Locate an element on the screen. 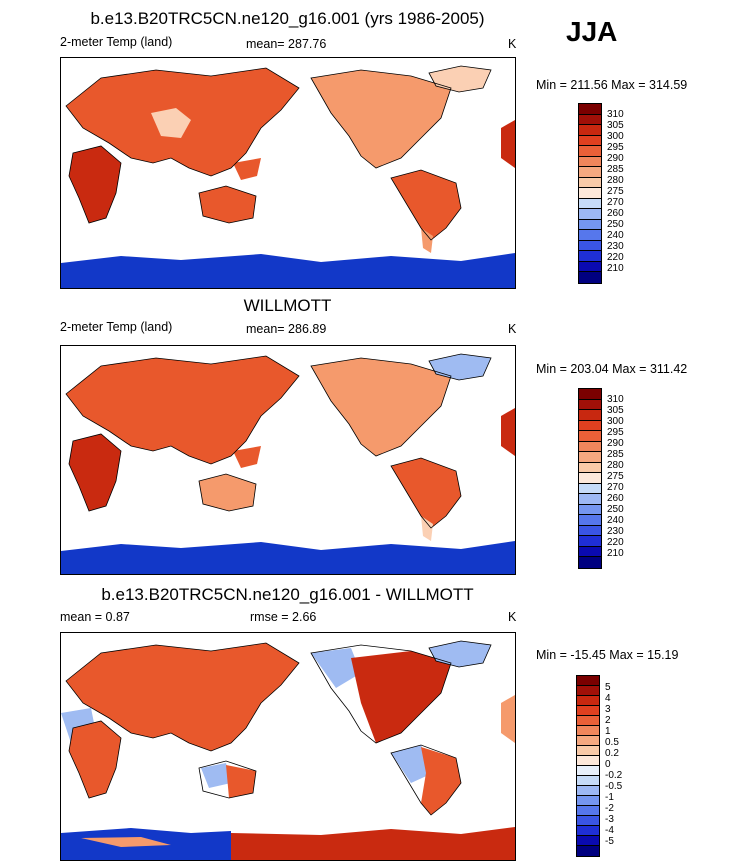  panel2-tick-label: 270 is located at coordinates (615, 487).